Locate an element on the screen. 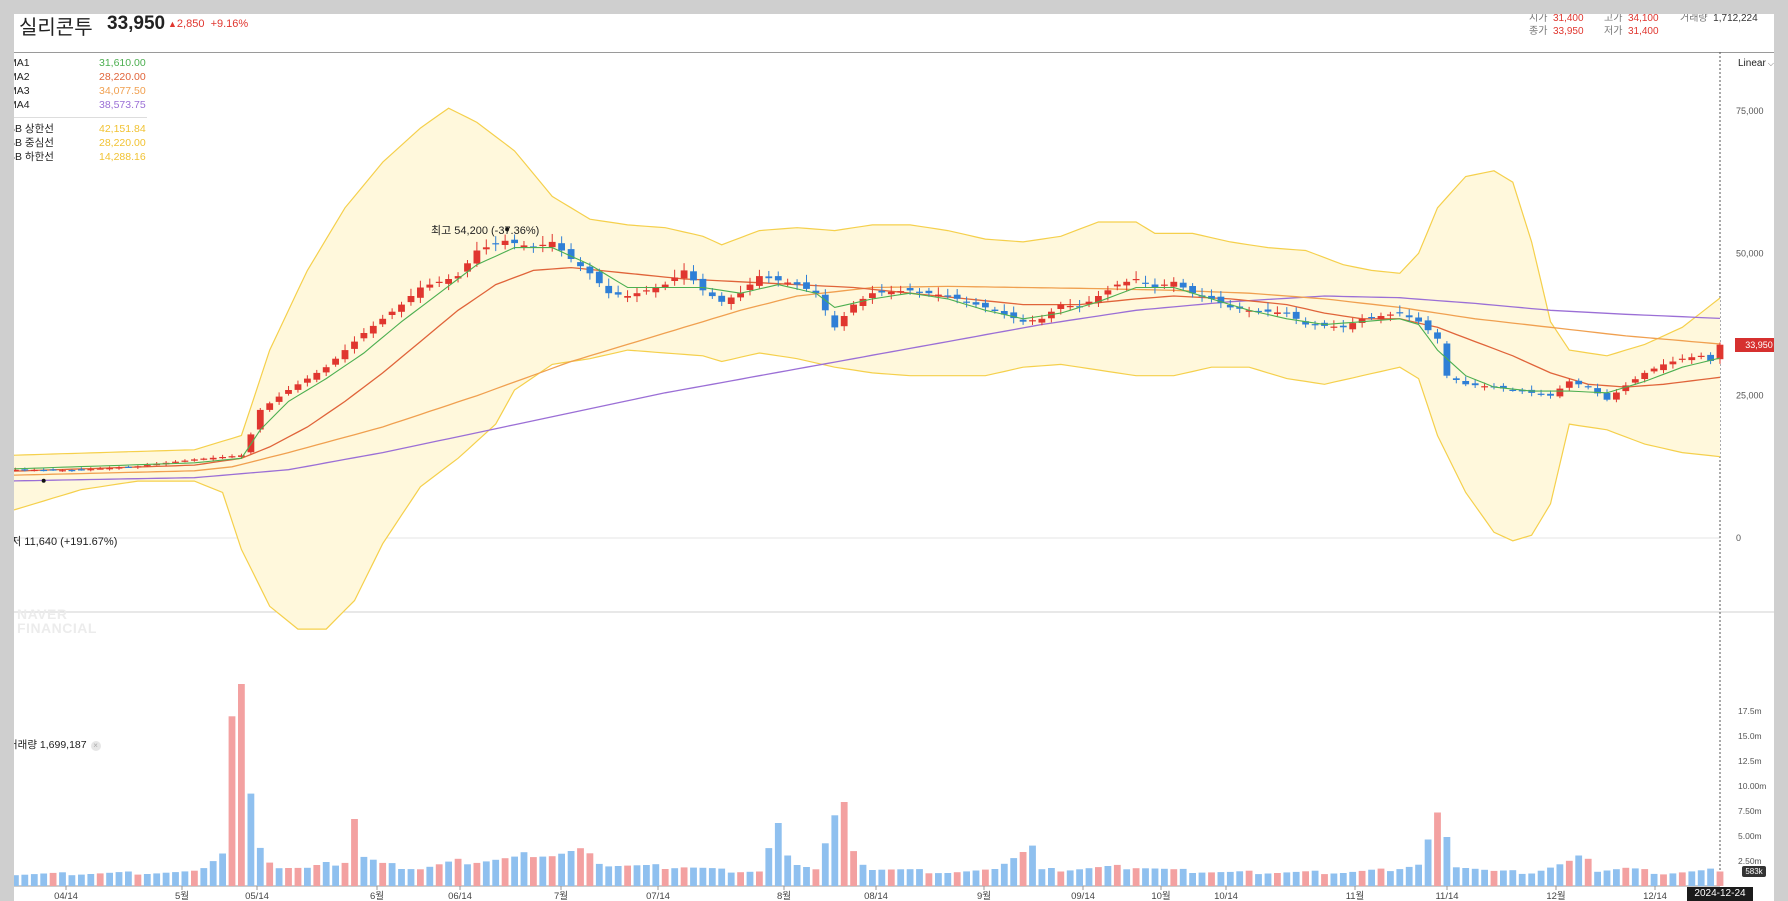 The image size is (1788, 901). legend-bb-1: BB 중심선 28,220.00 is located at coordinates (81, 143).